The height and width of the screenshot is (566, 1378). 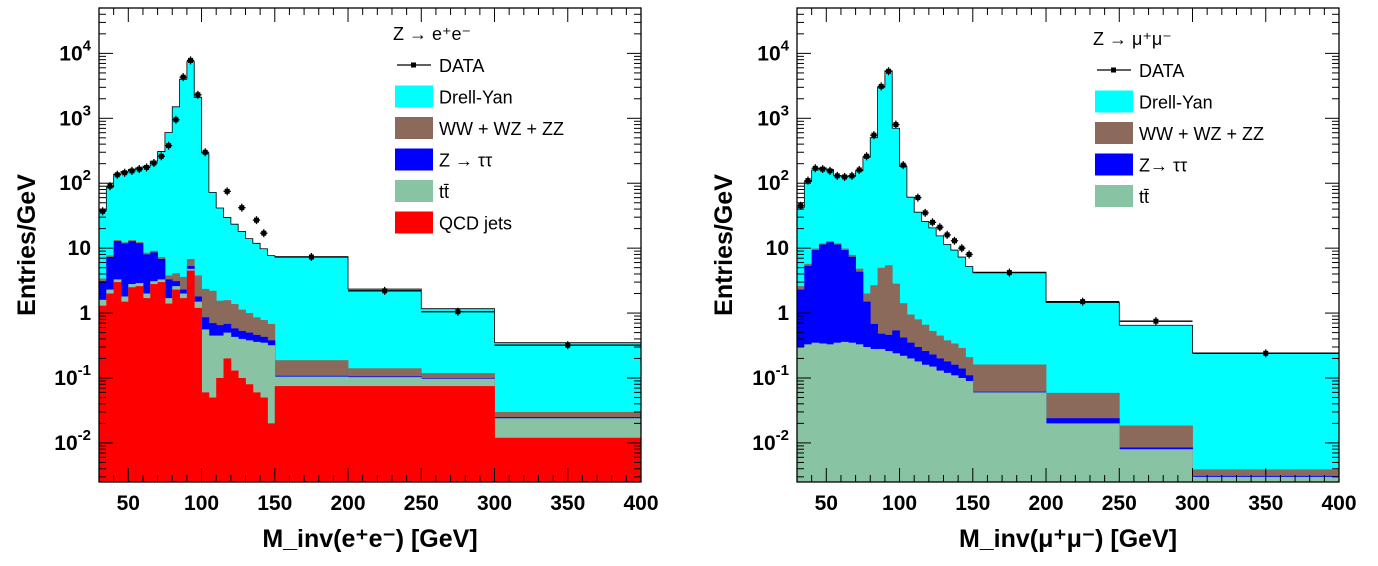 What do you see at coordinates (1114, 133) in the screenshot?
I see `legend-swatch-diboson` at bounding box center [1114, 133].